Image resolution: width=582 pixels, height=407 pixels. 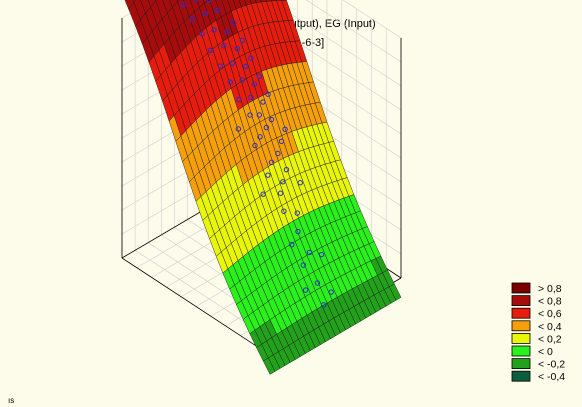 I want to click on legend-label: < -0,4, so click(x=551, y=377).